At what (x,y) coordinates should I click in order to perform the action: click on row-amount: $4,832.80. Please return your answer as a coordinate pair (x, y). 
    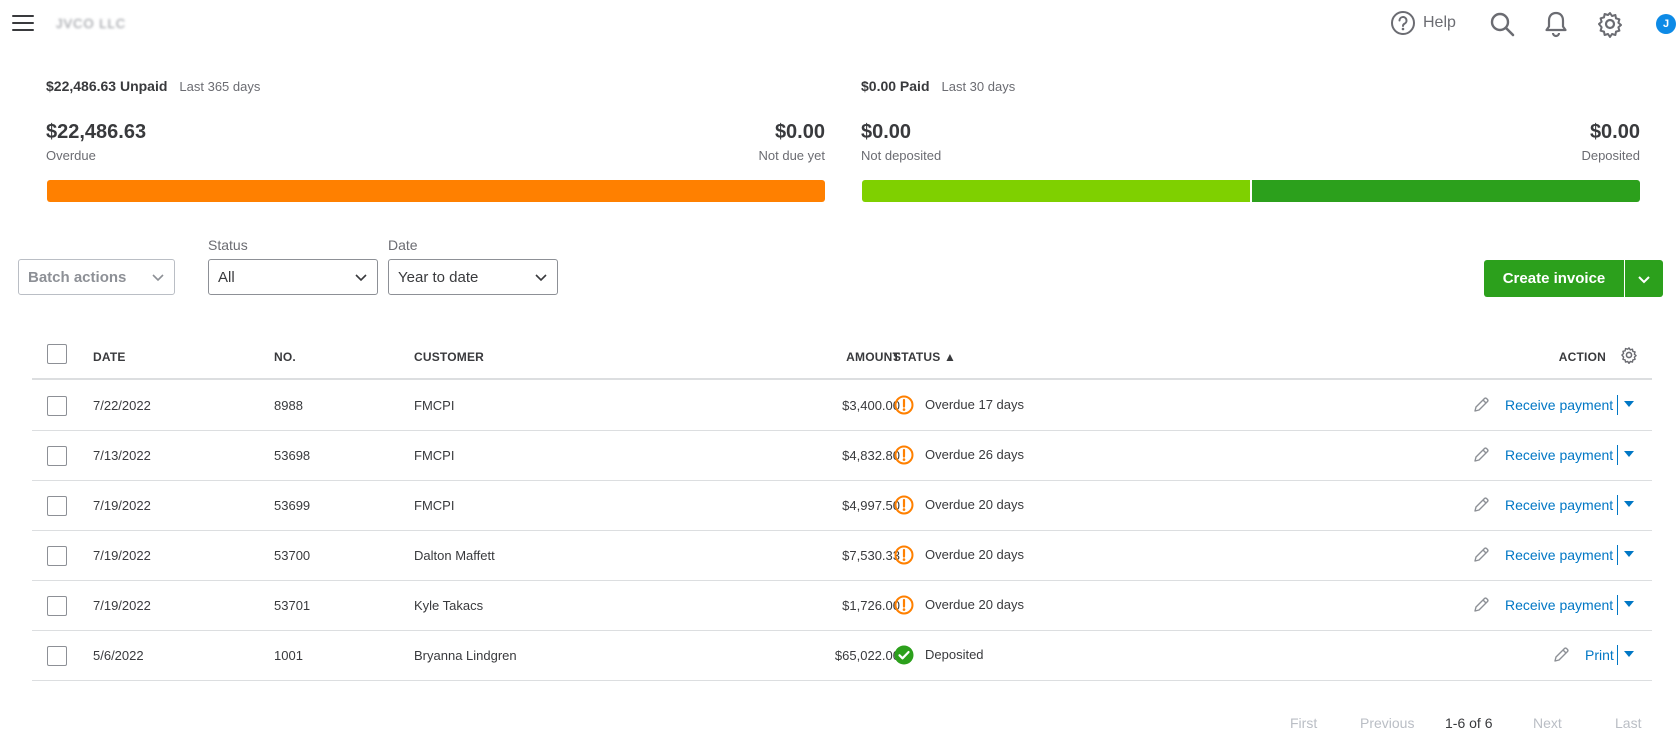
    Looking at the image, I should click on (871, 455).